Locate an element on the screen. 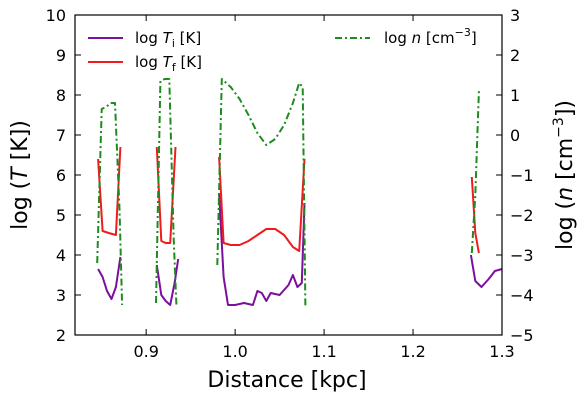 This screenshot has height=400, width=582. y-left-tick-label: 6 is located at coordinates (61, 175).